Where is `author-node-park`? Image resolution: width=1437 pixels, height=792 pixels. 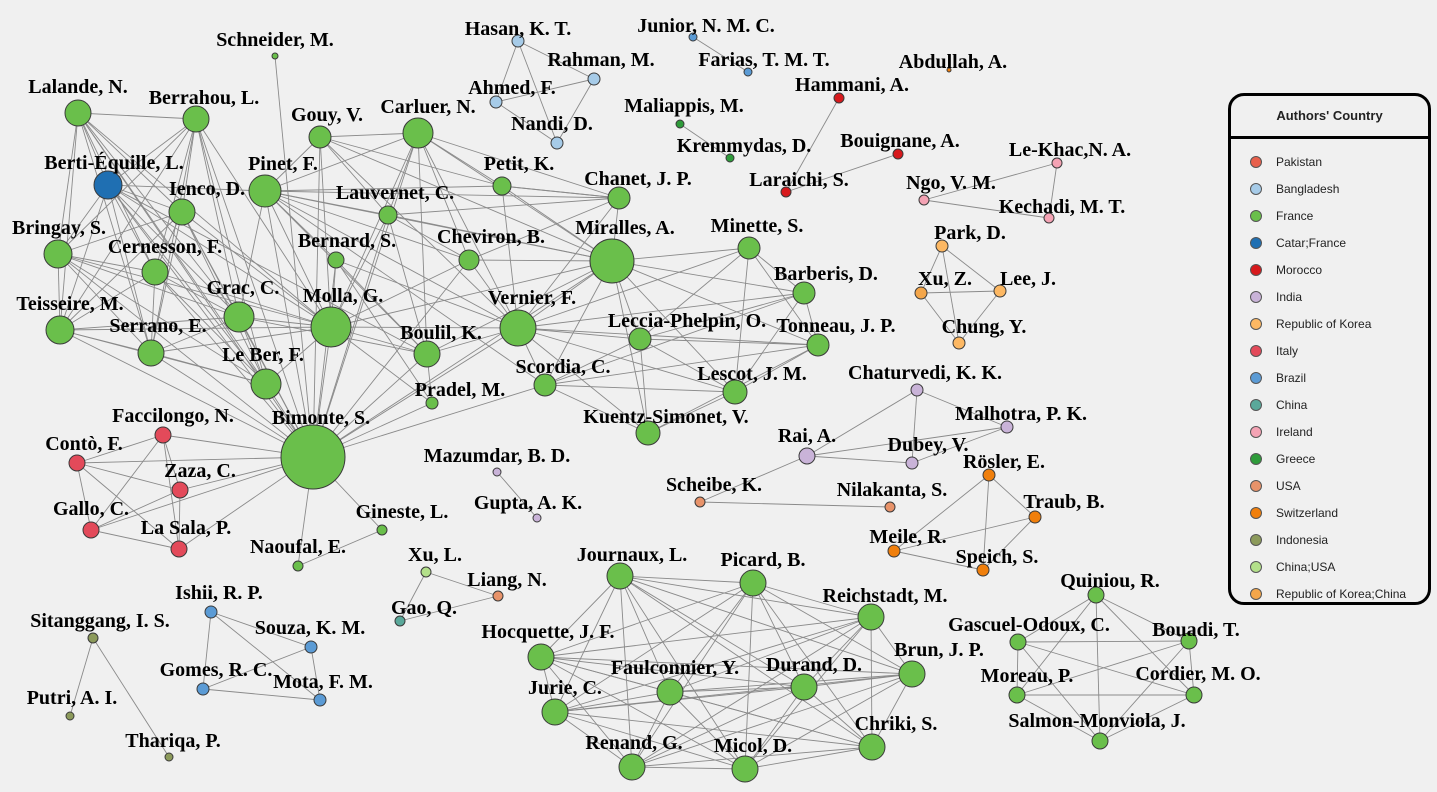
author-node-park is located at coordinates (942, 246).